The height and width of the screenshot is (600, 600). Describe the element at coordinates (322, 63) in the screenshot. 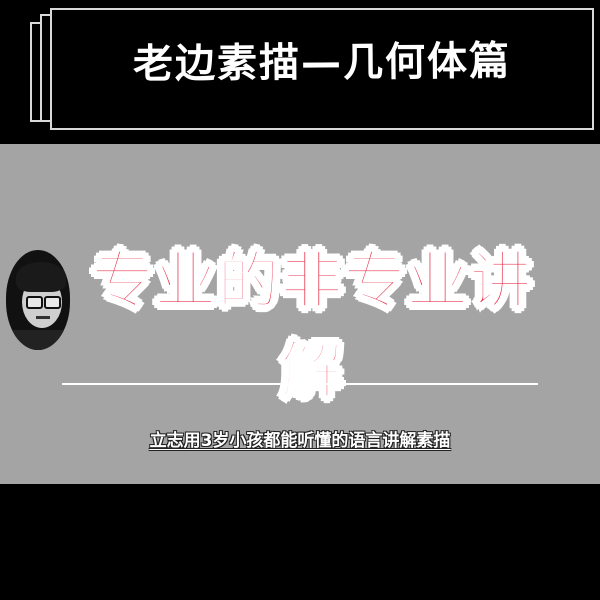

I see `page-title: 老边素描—几何体篇` at that location.